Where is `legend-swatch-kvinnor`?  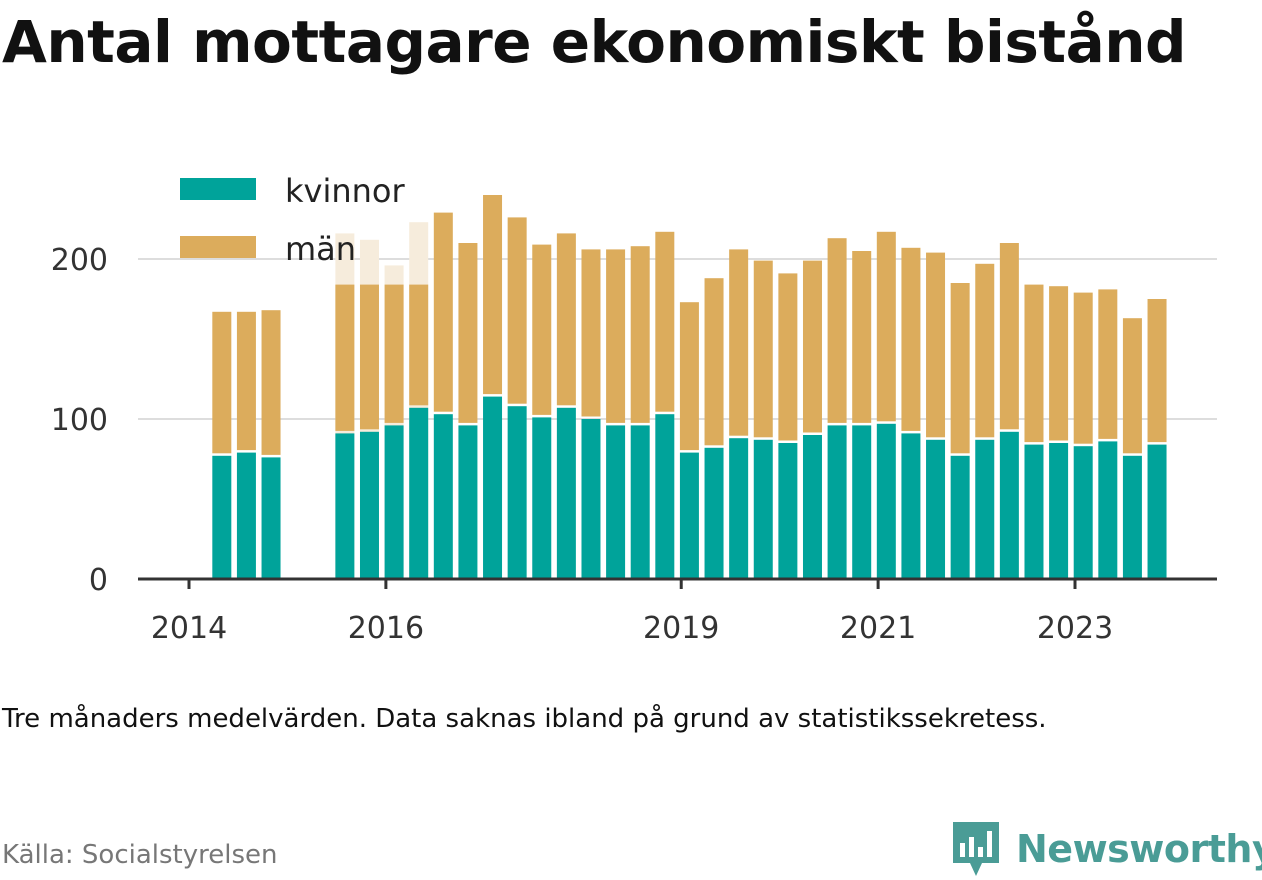 legend-swatch-kvinnor is located at coordinates (218, 189).